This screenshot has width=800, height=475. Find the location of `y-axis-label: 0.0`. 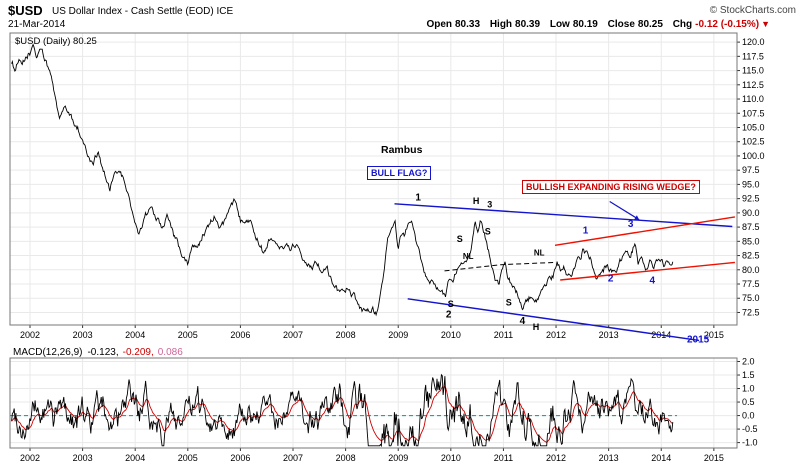

y-axis-label: 0.0 is located at coordinates (748, 416).